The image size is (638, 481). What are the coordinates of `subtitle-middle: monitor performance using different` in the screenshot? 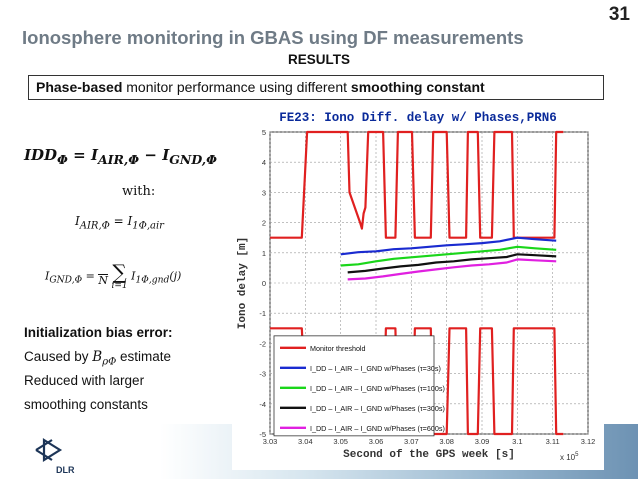 It's located at (236, 87).